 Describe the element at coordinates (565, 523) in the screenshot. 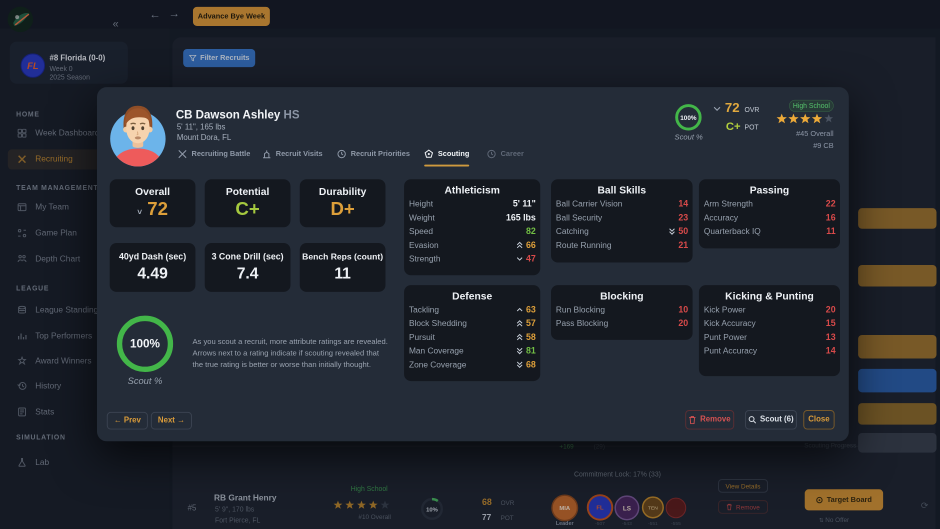

I see `svg-text: Leader` at that location.